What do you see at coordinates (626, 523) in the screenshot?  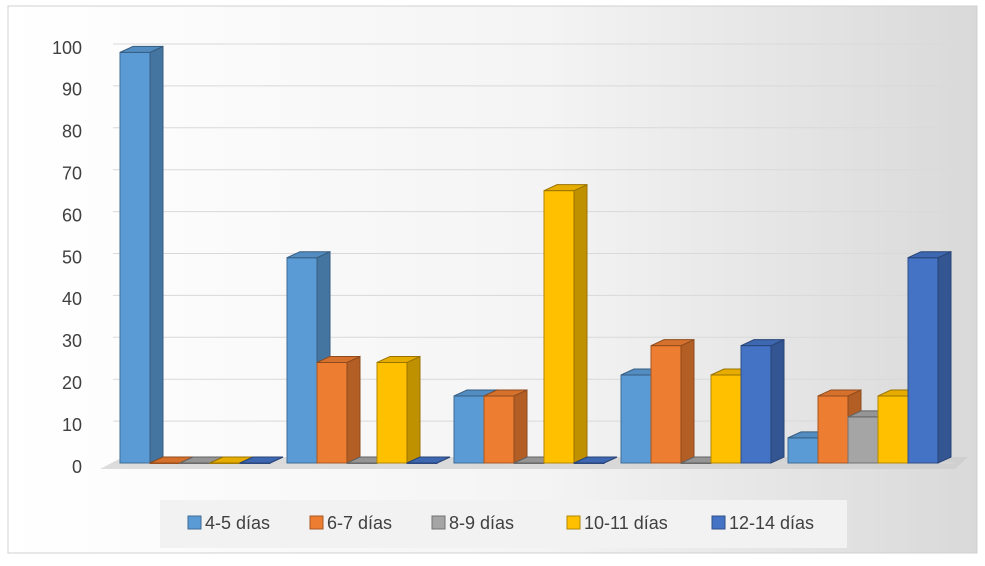 I see `legend-label: 10-11 días` at bounding box center [626, 523].